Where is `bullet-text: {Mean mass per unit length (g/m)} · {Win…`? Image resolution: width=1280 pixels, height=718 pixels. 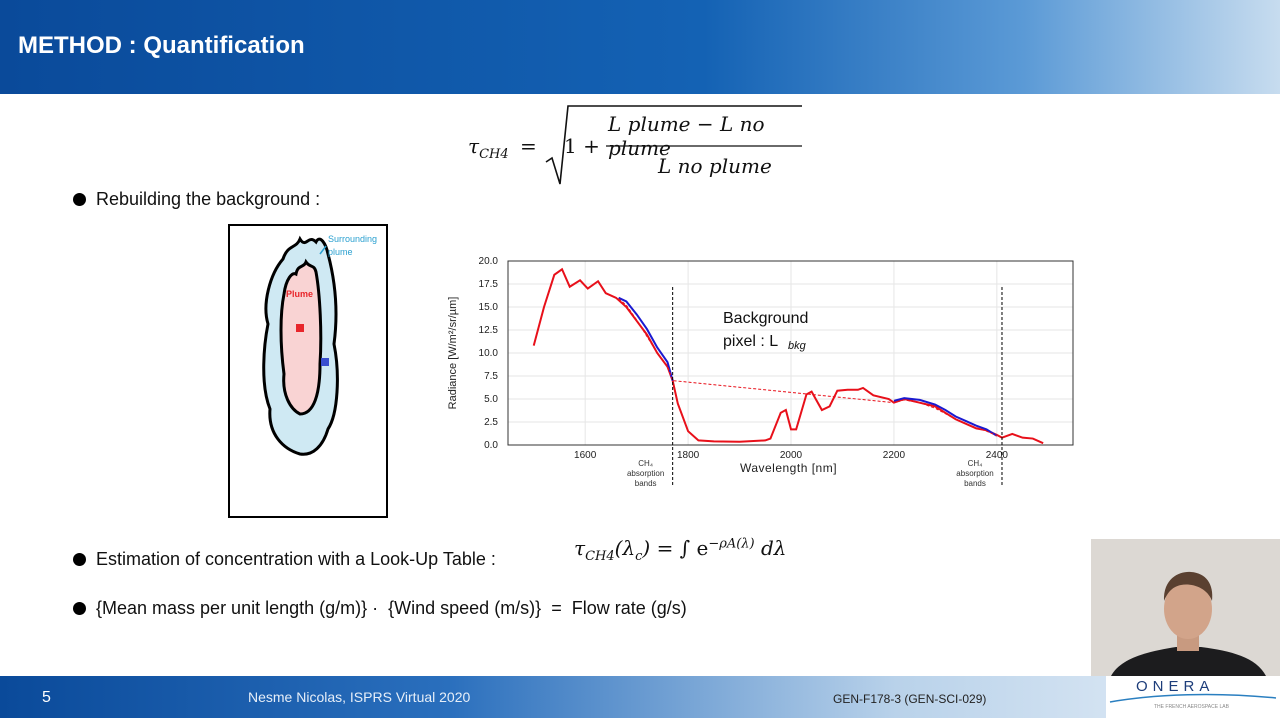
bullet-text: {Mean mass per unit length (g/m)} · {Win… is located at coordinates (391, 608).